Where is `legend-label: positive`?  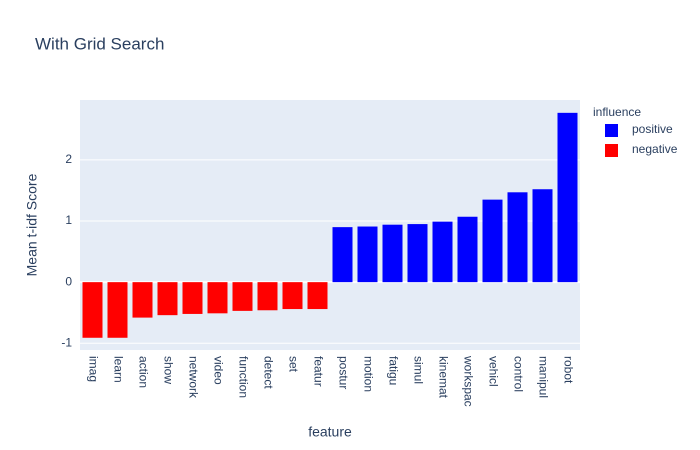
legend-label: positive is located at coordinates (652, 129).